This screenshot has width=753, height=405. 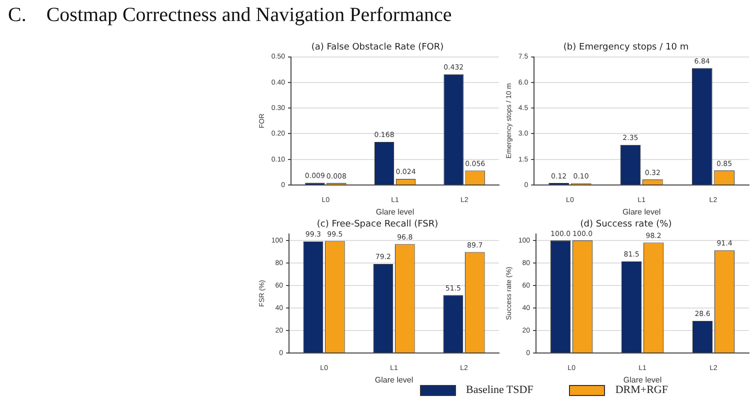 What do you see at coordinates (377, 225) in the screenshot?
I see `chart-title: (c) Free-Space Recall (FSR)` at bounding box center [377, 225].